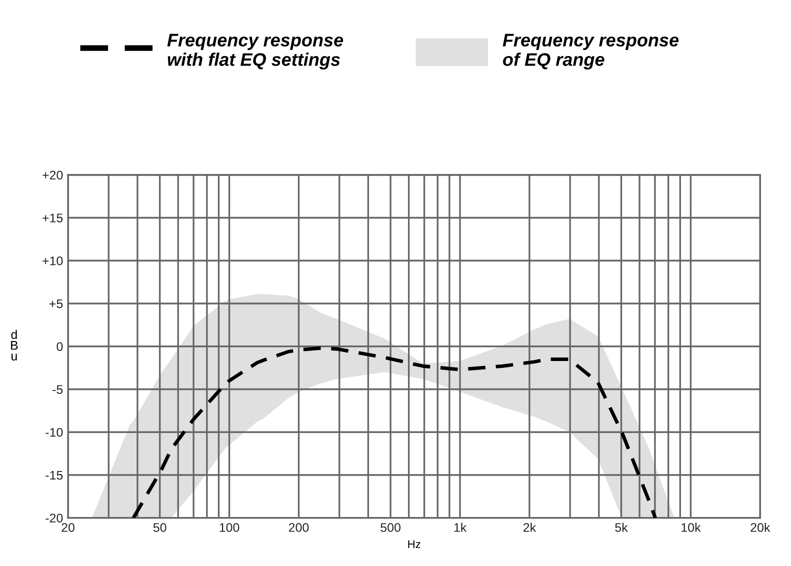 This screenshot has height=566, width=791. Describe the element at coordinates (691, 527) in the screenshot. I see `x-tick-label: 10k` at that location.